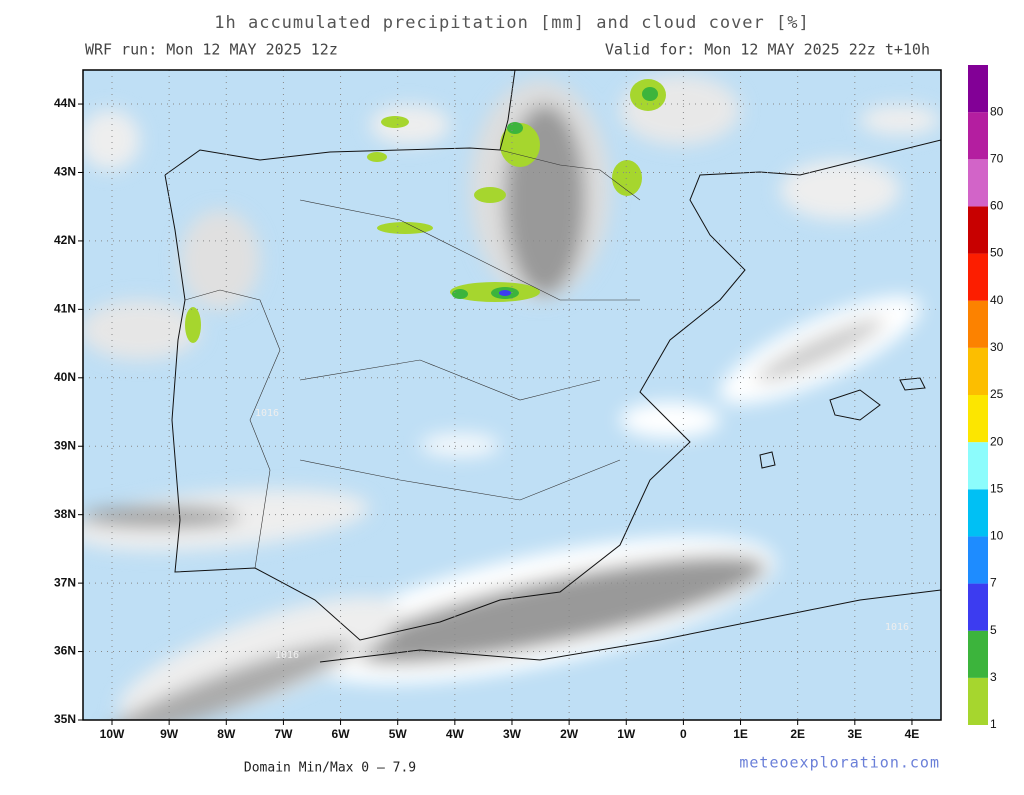 The height and width of the screenshot is (795, 1024). I want to click on x-tick-label: 10W, so click(112, 734).